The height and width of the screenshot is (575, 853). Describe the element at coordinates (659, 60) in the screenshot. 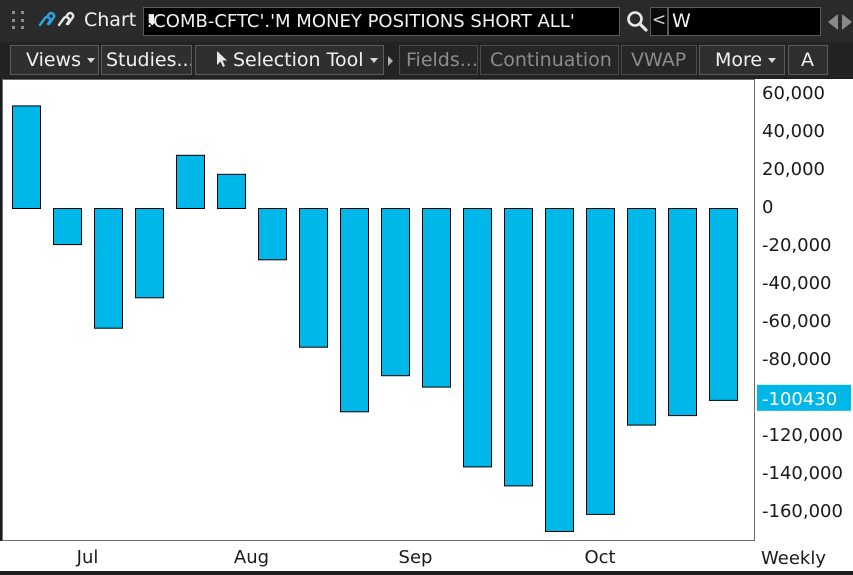

I see `vwap-button: VWAP` at that location.